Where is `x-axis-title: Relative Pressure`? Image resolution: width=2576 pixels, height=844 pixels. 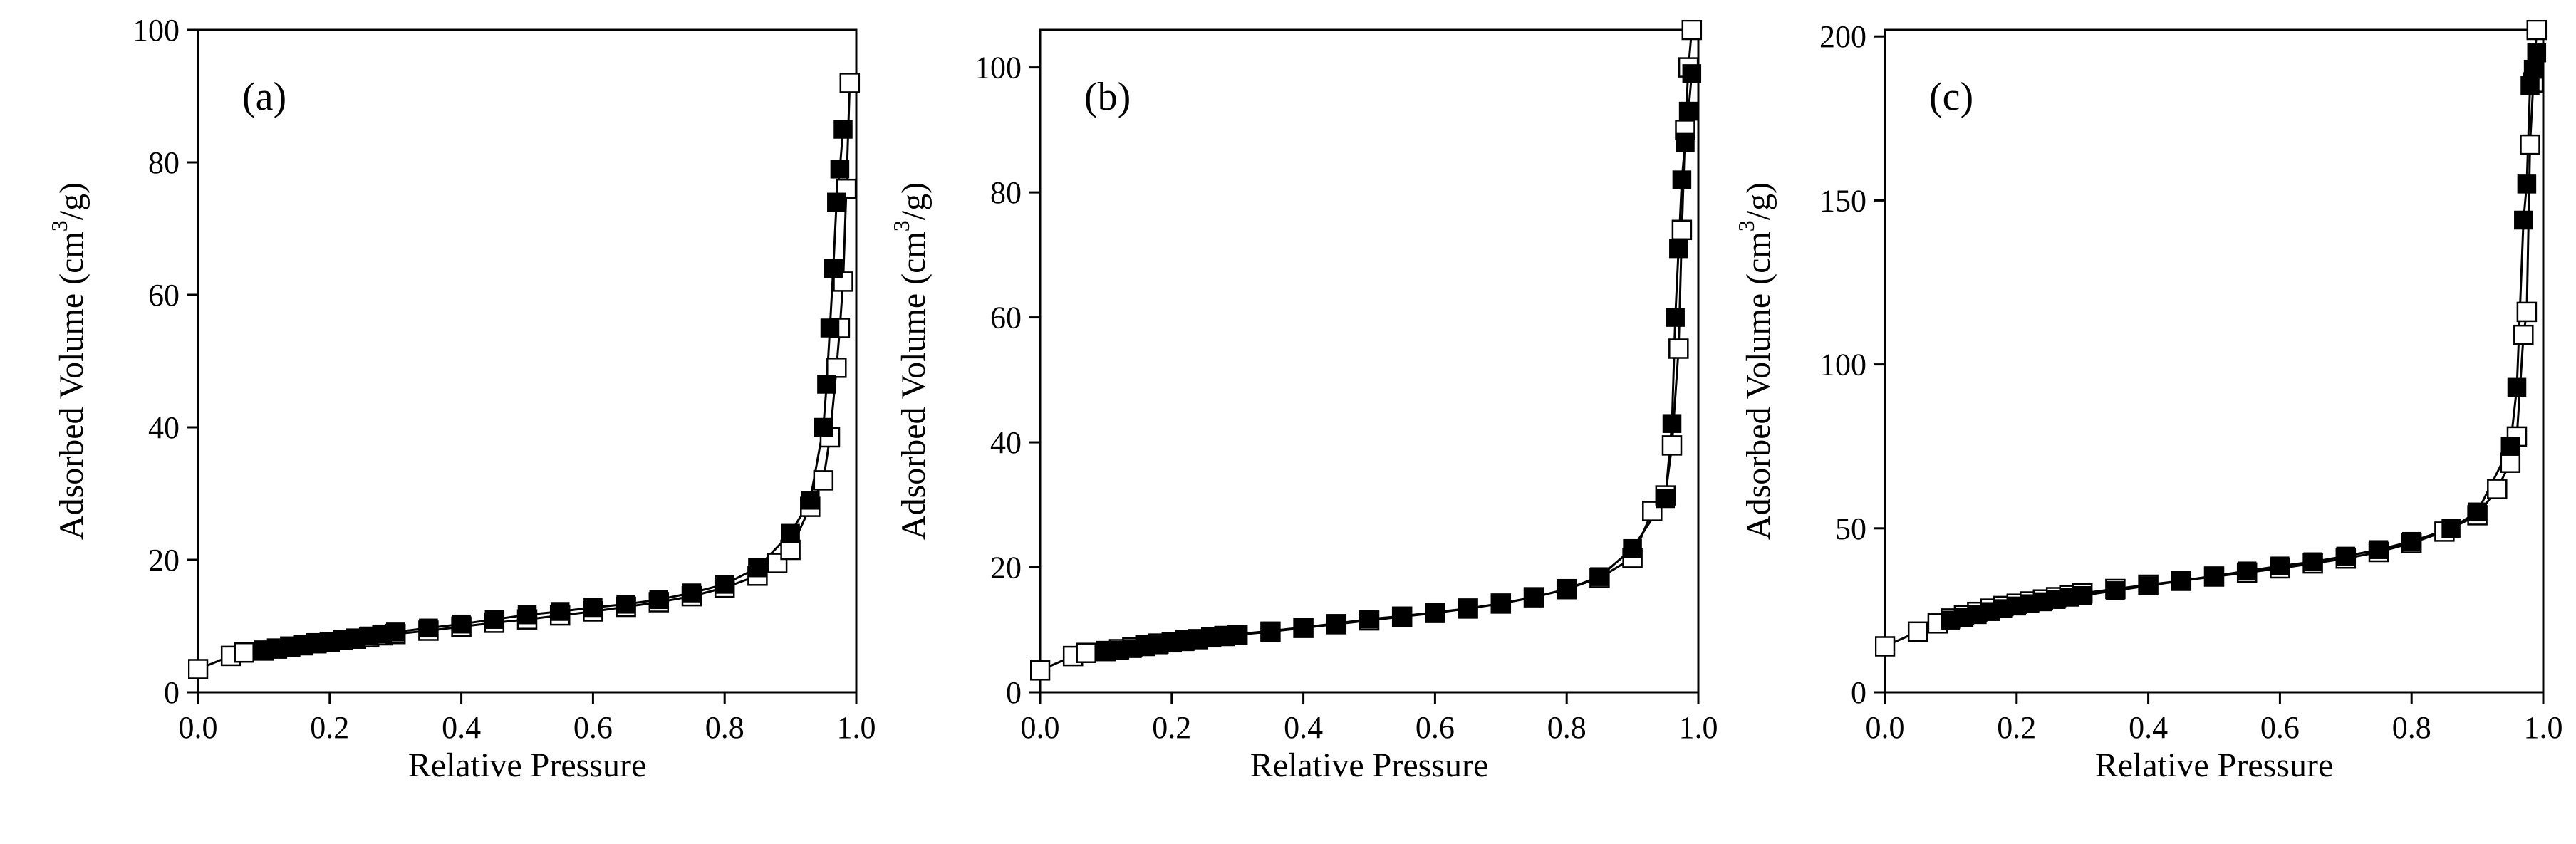 x-axis-title: Relative Pressure is located at coordinates (2214, 765).